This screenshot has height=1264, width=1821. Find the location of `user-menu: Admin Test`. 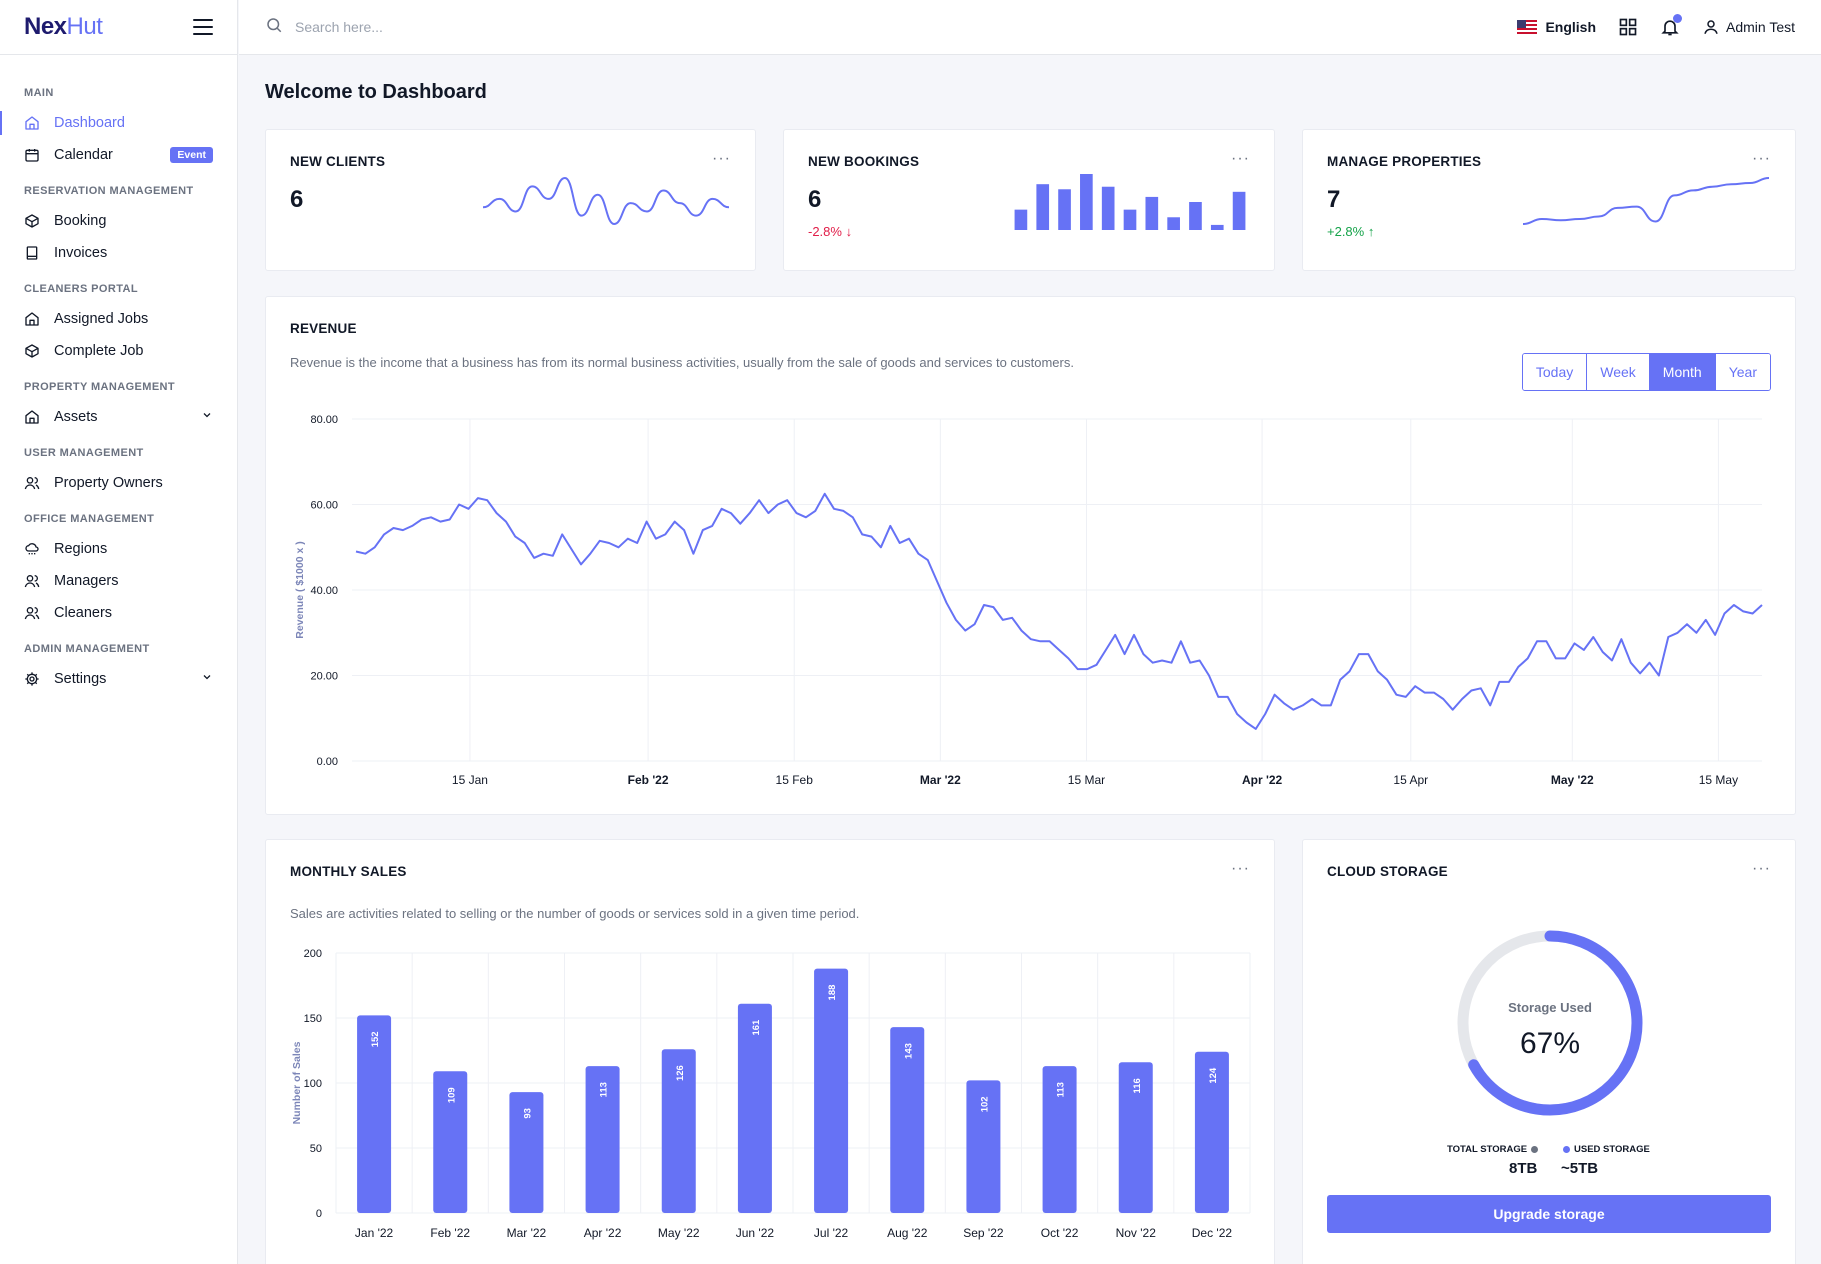

user-menu: Admin Test is located at coordinates (1748, 27).